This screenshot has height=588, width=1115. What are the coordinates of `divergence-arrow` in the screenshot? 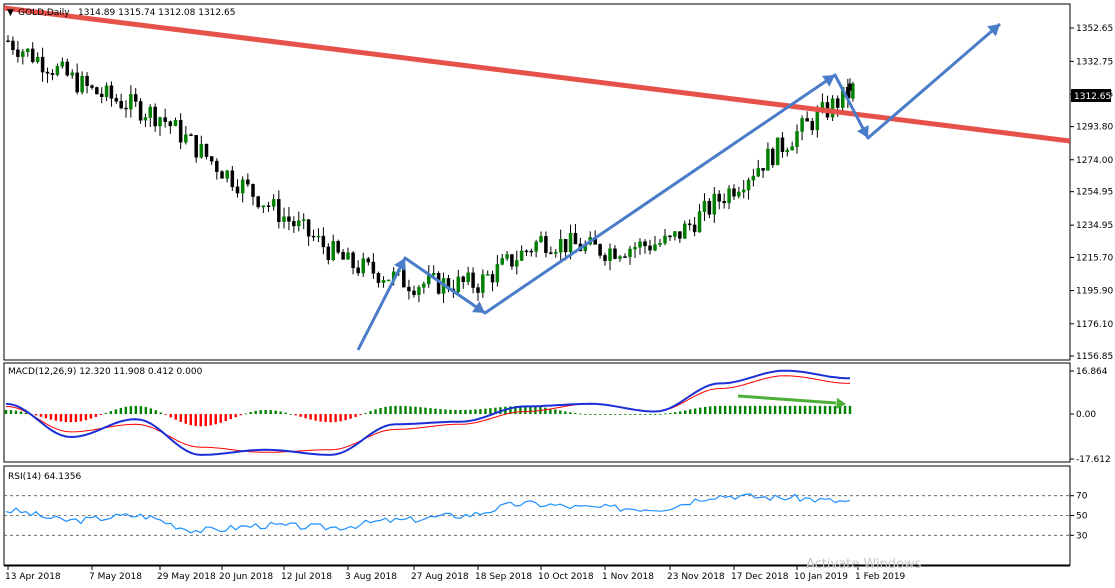 It's located at (791, 401).